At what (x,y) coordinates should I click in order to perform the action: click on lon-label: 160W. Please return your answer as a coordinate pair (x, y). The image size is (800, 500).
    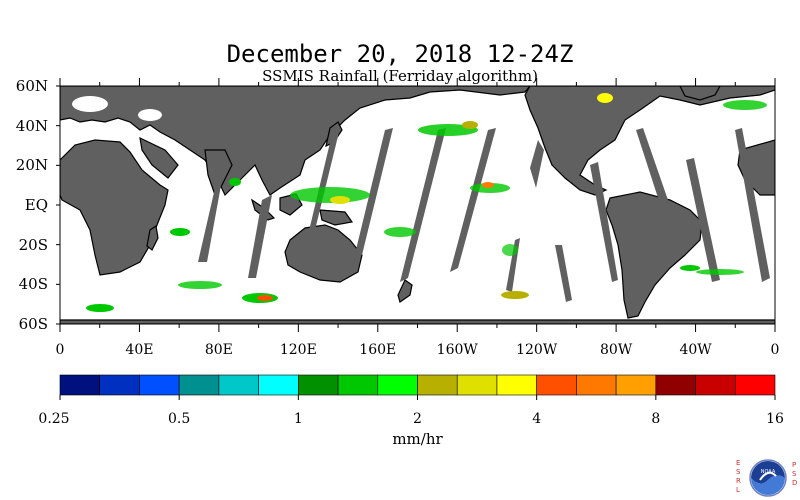
    Looking at the image, I should click on (457, 350).